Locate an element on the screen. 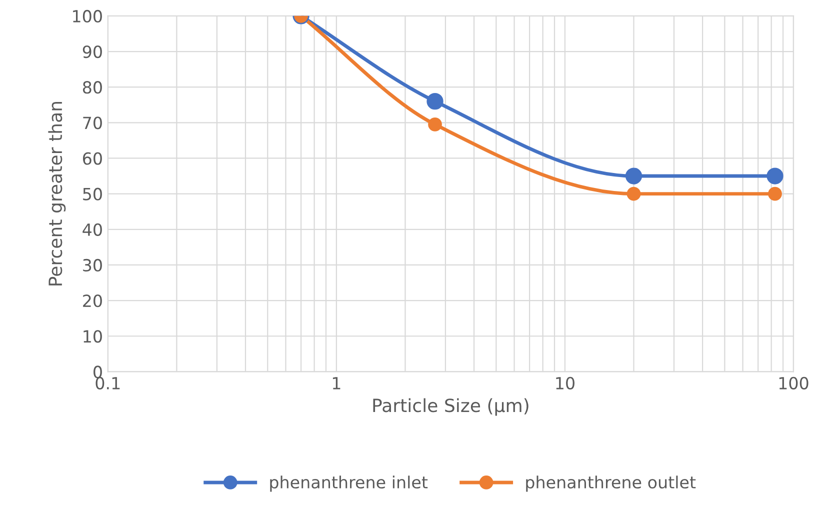  y-tick-label: 30 is located at coordinates (92, 265).